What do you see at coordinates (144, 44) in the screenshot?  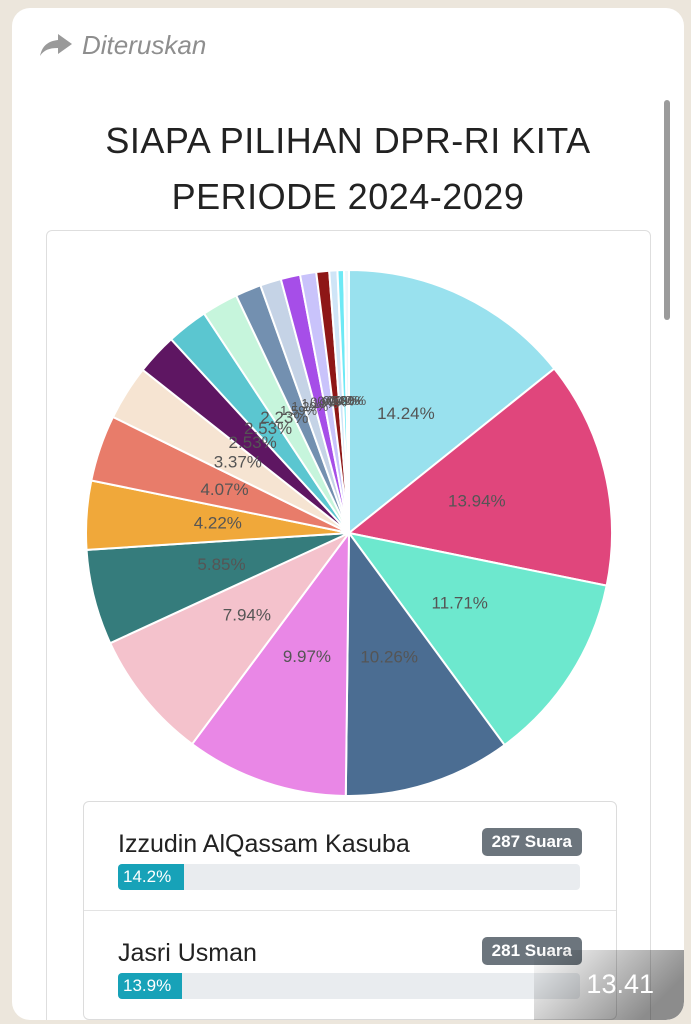 I see `forwarded-label: Diteruskan` at bounding box center [144, 44].